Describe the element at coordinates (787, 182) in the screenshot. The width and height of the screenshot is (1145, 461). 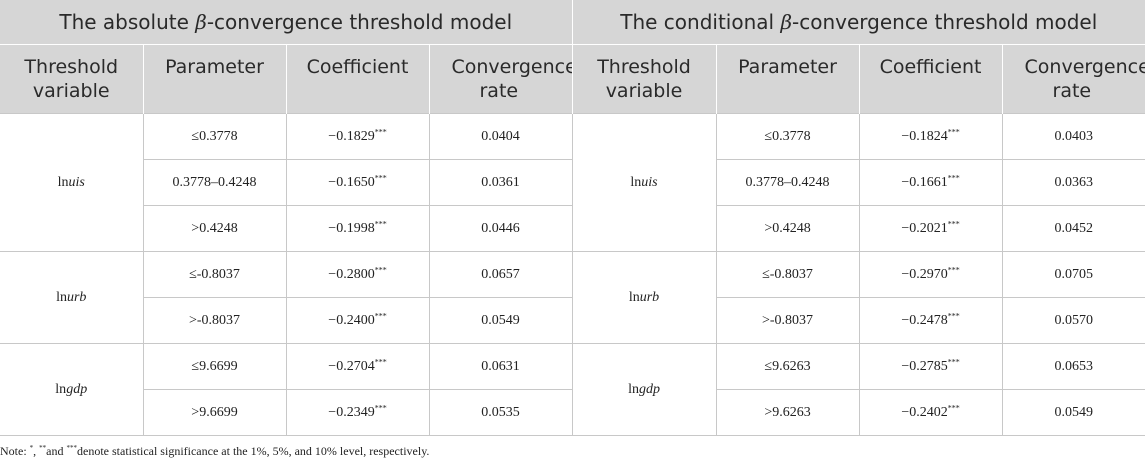
I see `parameter-cell: 0.3778–0.4248` at that location.